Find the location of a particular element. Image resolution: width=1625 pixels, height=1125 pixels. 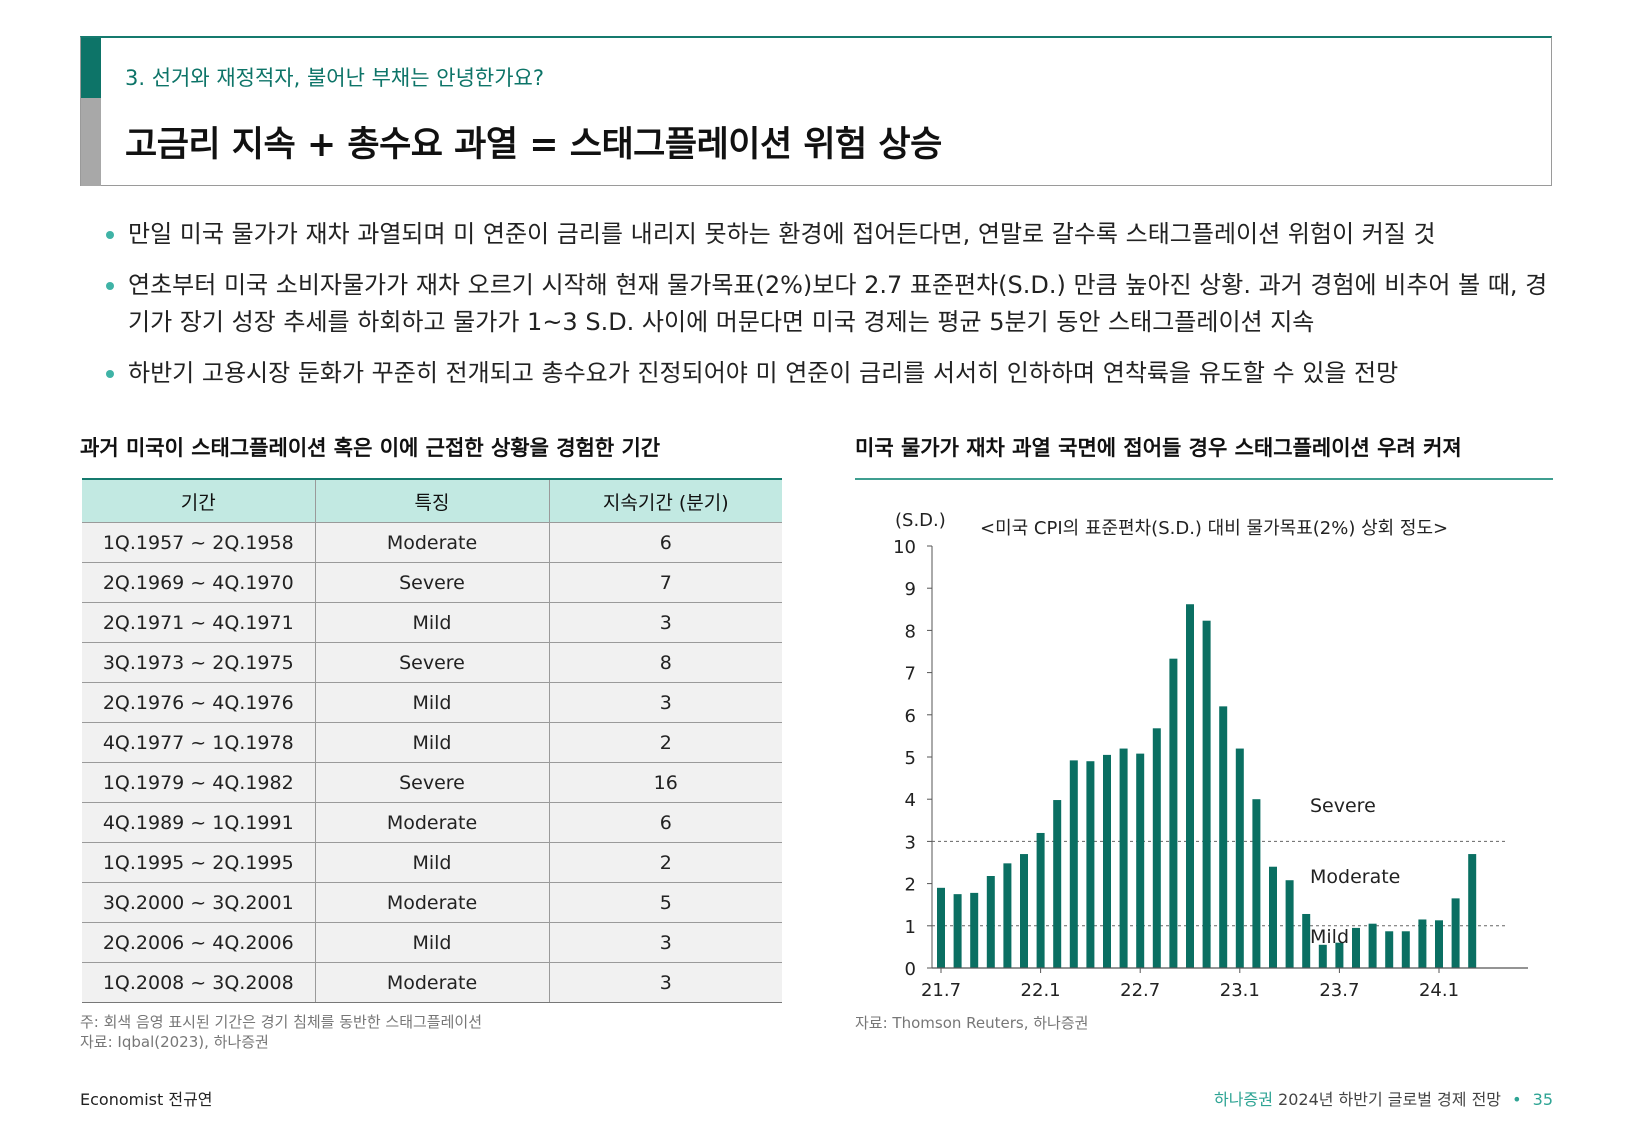

chart-title-rule is located at coordinates (1204, 479).